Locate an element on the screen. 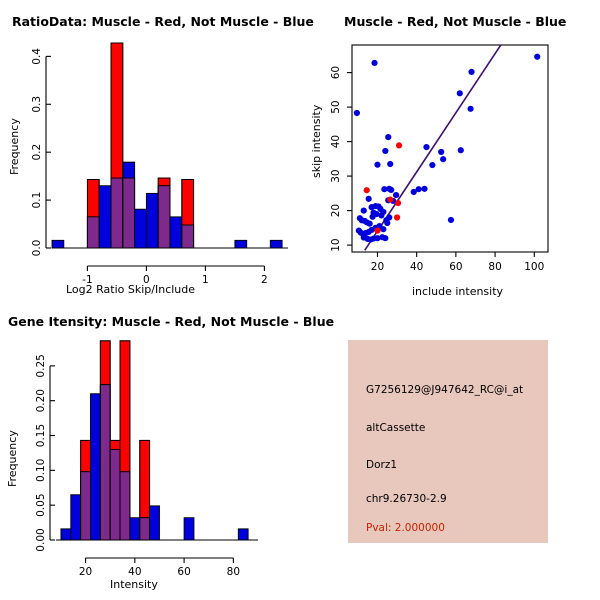 This screenshot has height=600, width=600. gene-x-tick: 40 is located at coordinates (134, 572).